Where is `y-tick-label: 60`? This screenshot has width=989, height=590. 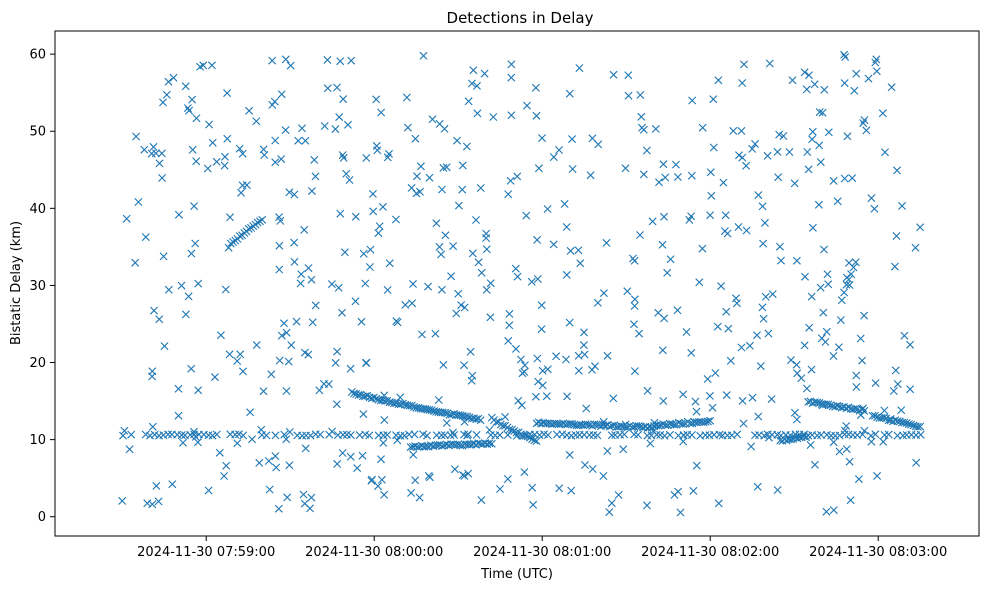 y-tick-label: 60 is located at coordinates (37, 55).